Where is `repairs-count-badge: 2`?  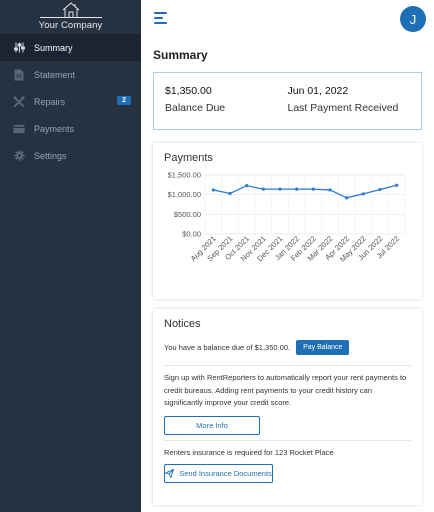 repairs-count-badge: 2 is located at coordinates (124, 100).